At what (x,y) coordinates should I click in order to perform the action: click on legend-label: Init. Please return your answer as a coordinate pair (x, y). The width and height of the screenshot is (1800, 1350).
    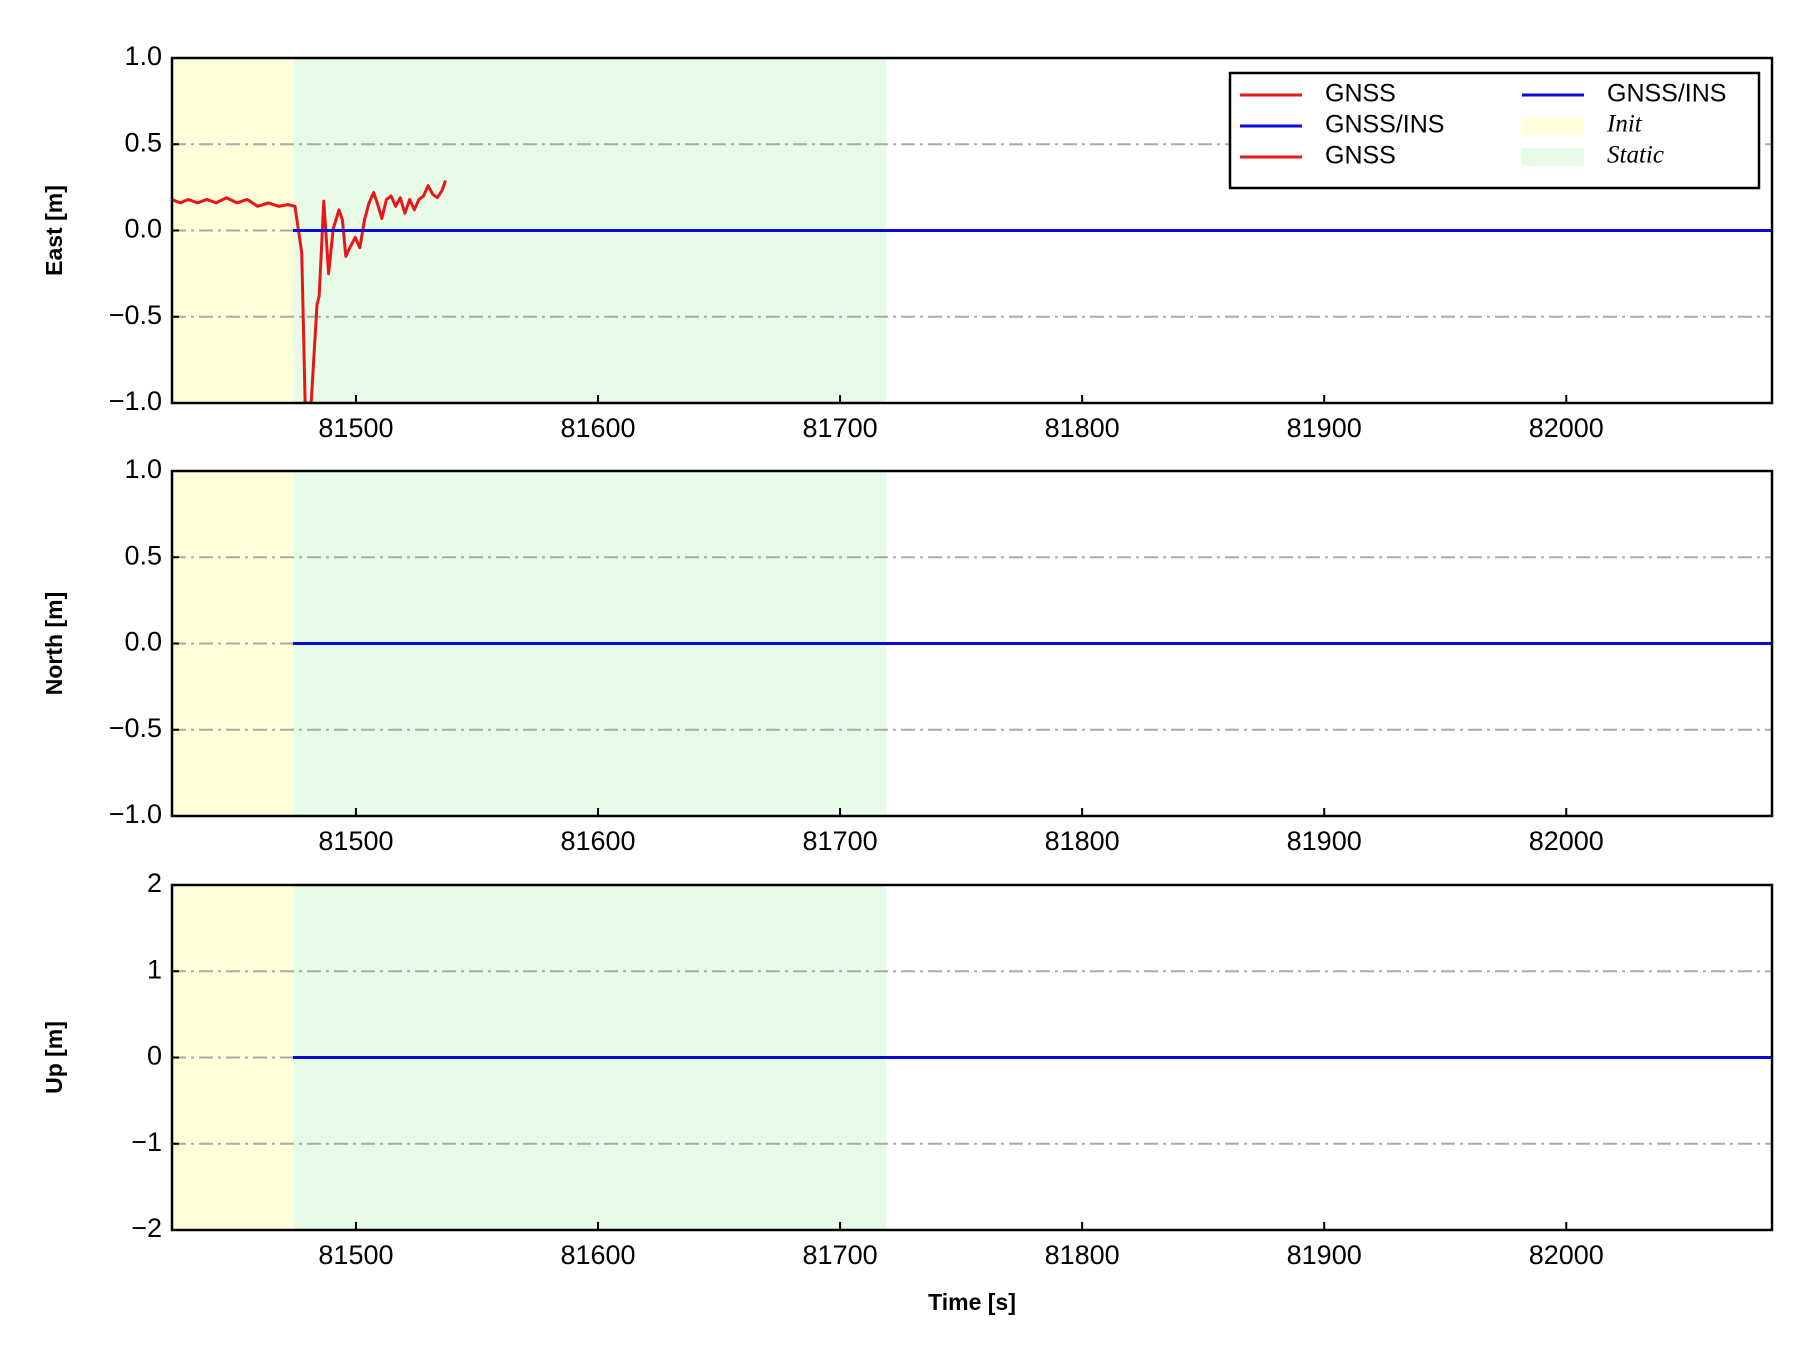
    Looking at the image, I should click on (1624, 124).